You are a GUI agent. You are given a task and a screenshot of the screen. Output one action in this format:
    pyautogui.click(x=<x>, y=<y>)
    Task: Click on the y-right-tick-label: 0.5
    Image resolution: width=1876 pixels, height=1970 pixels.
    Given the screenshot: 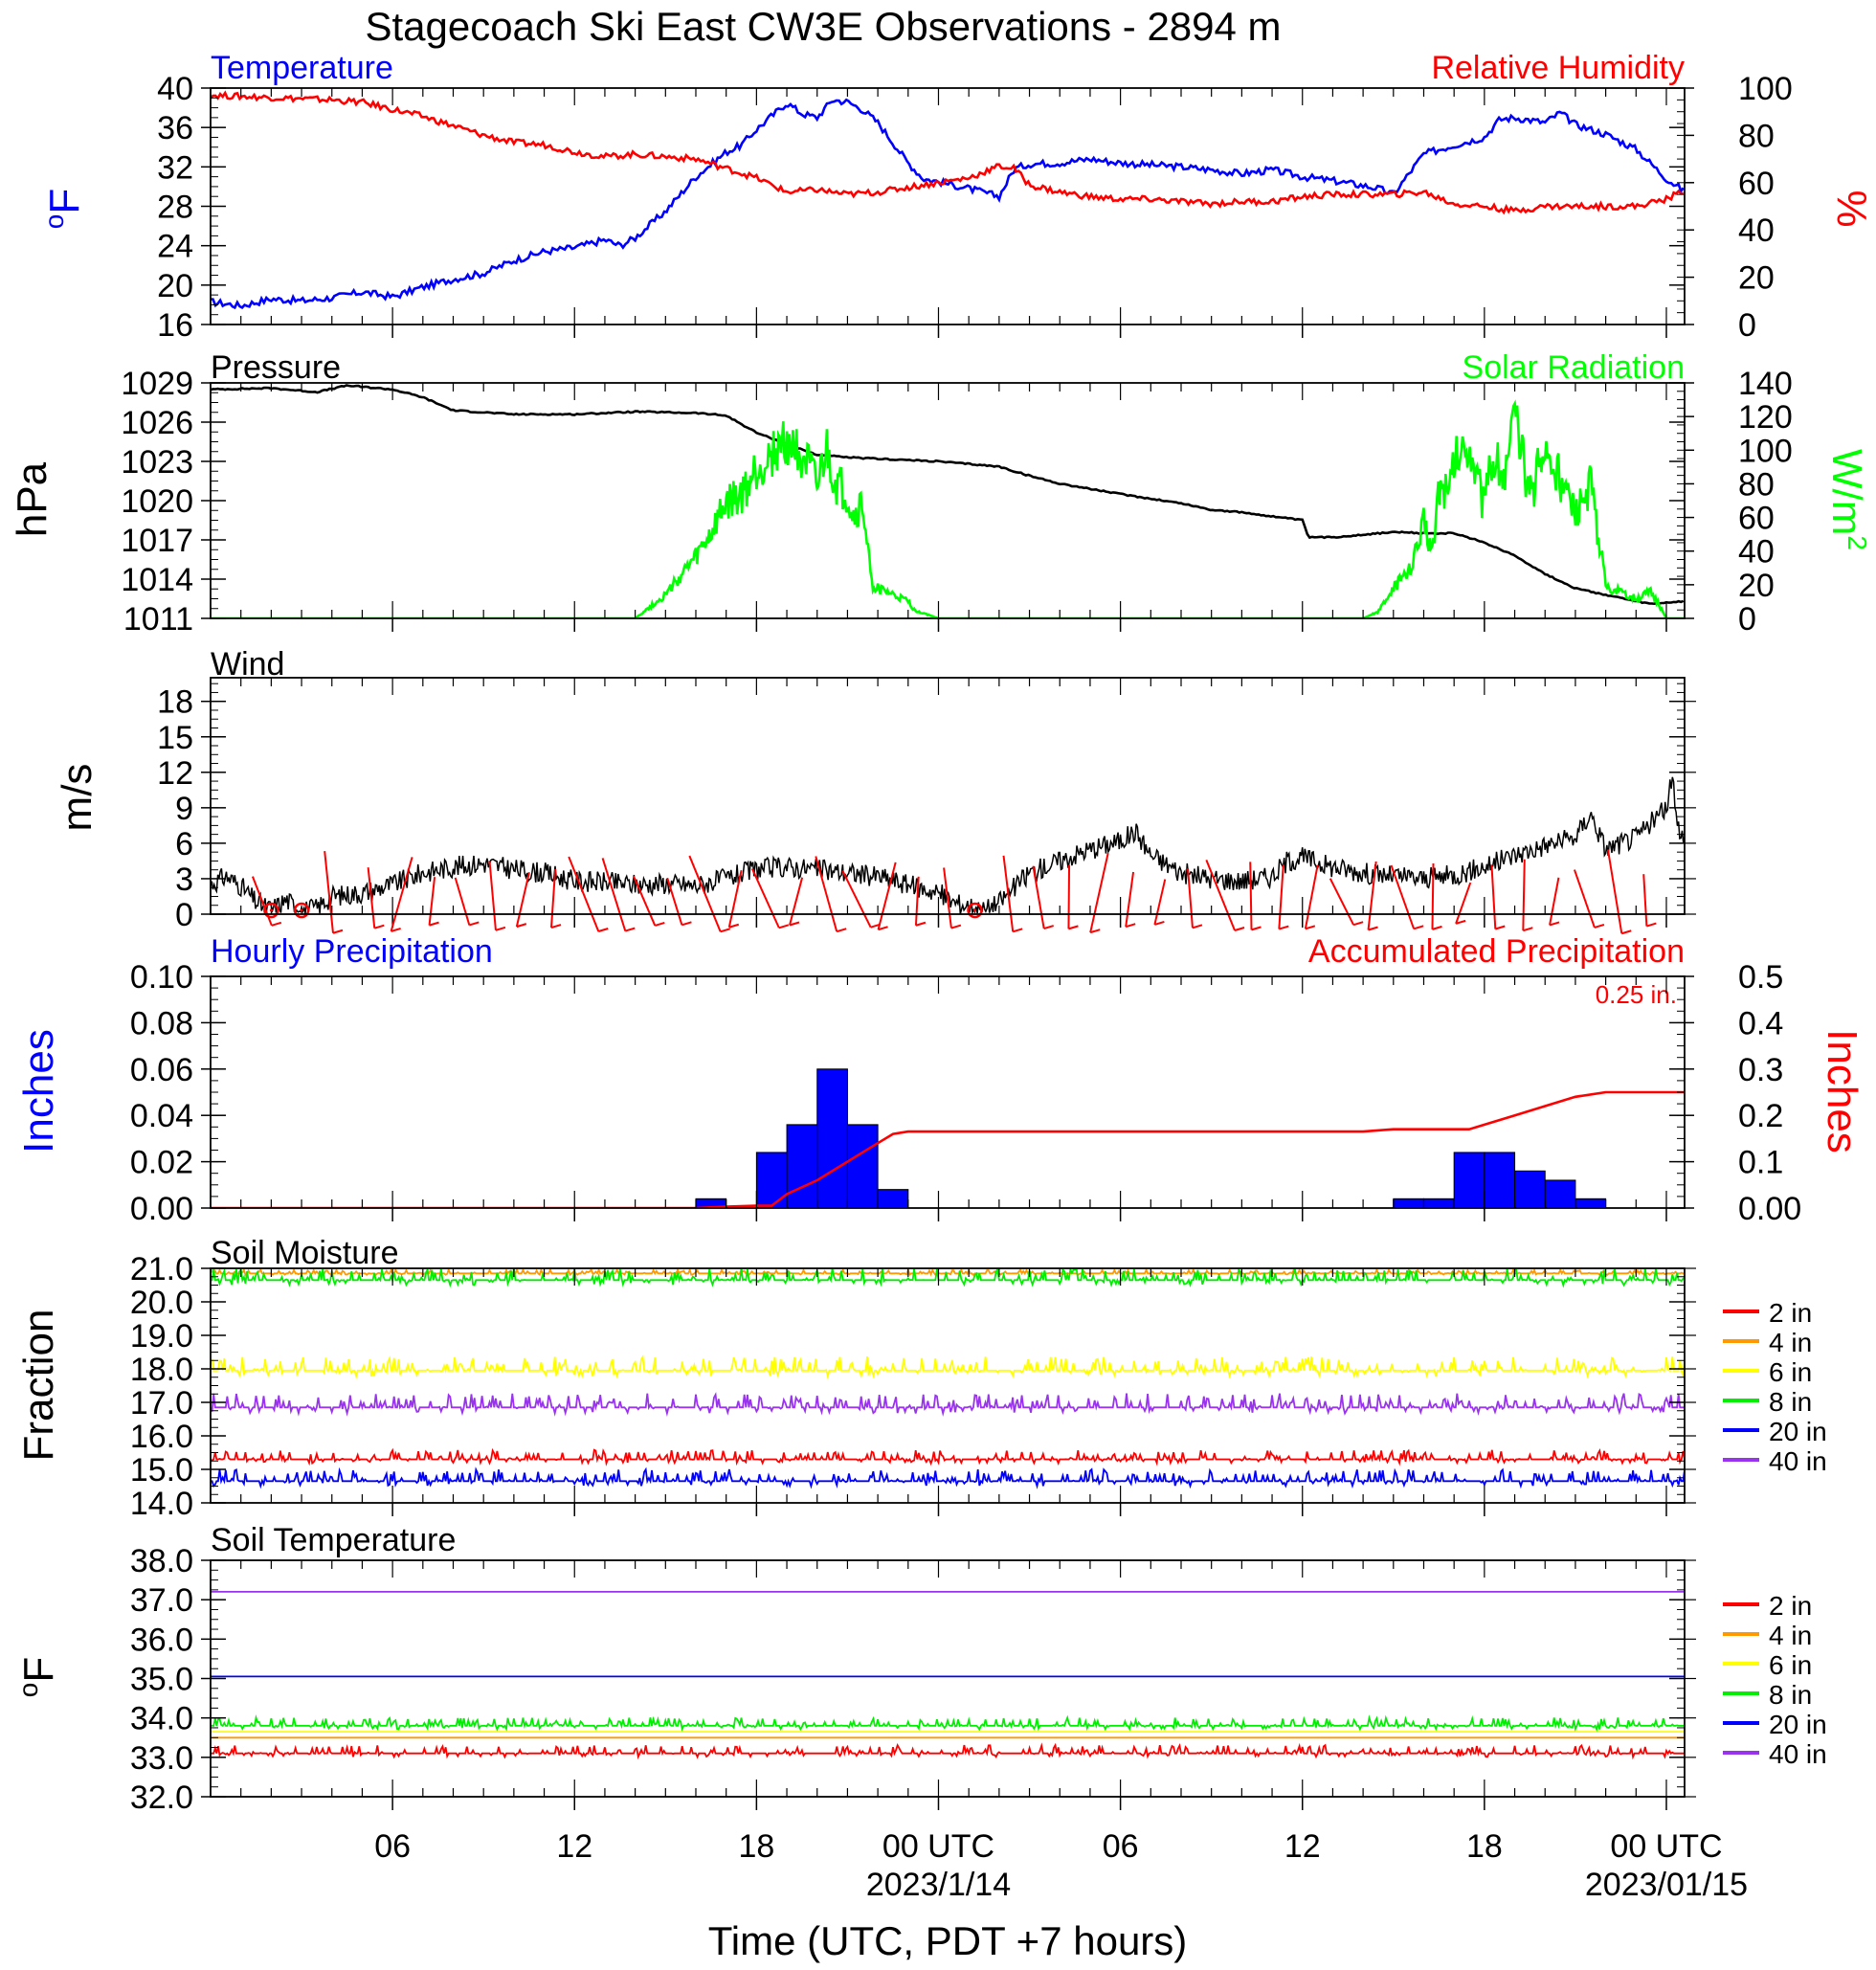 What is the action you would take?
    pyautogui.click(x=1760, y=977)
    